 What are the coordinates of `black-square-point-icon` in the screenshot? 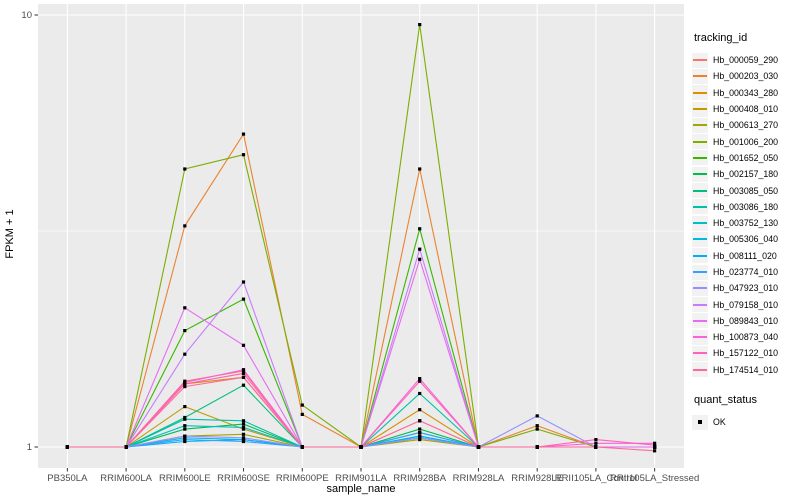 It's located at (700, 422).